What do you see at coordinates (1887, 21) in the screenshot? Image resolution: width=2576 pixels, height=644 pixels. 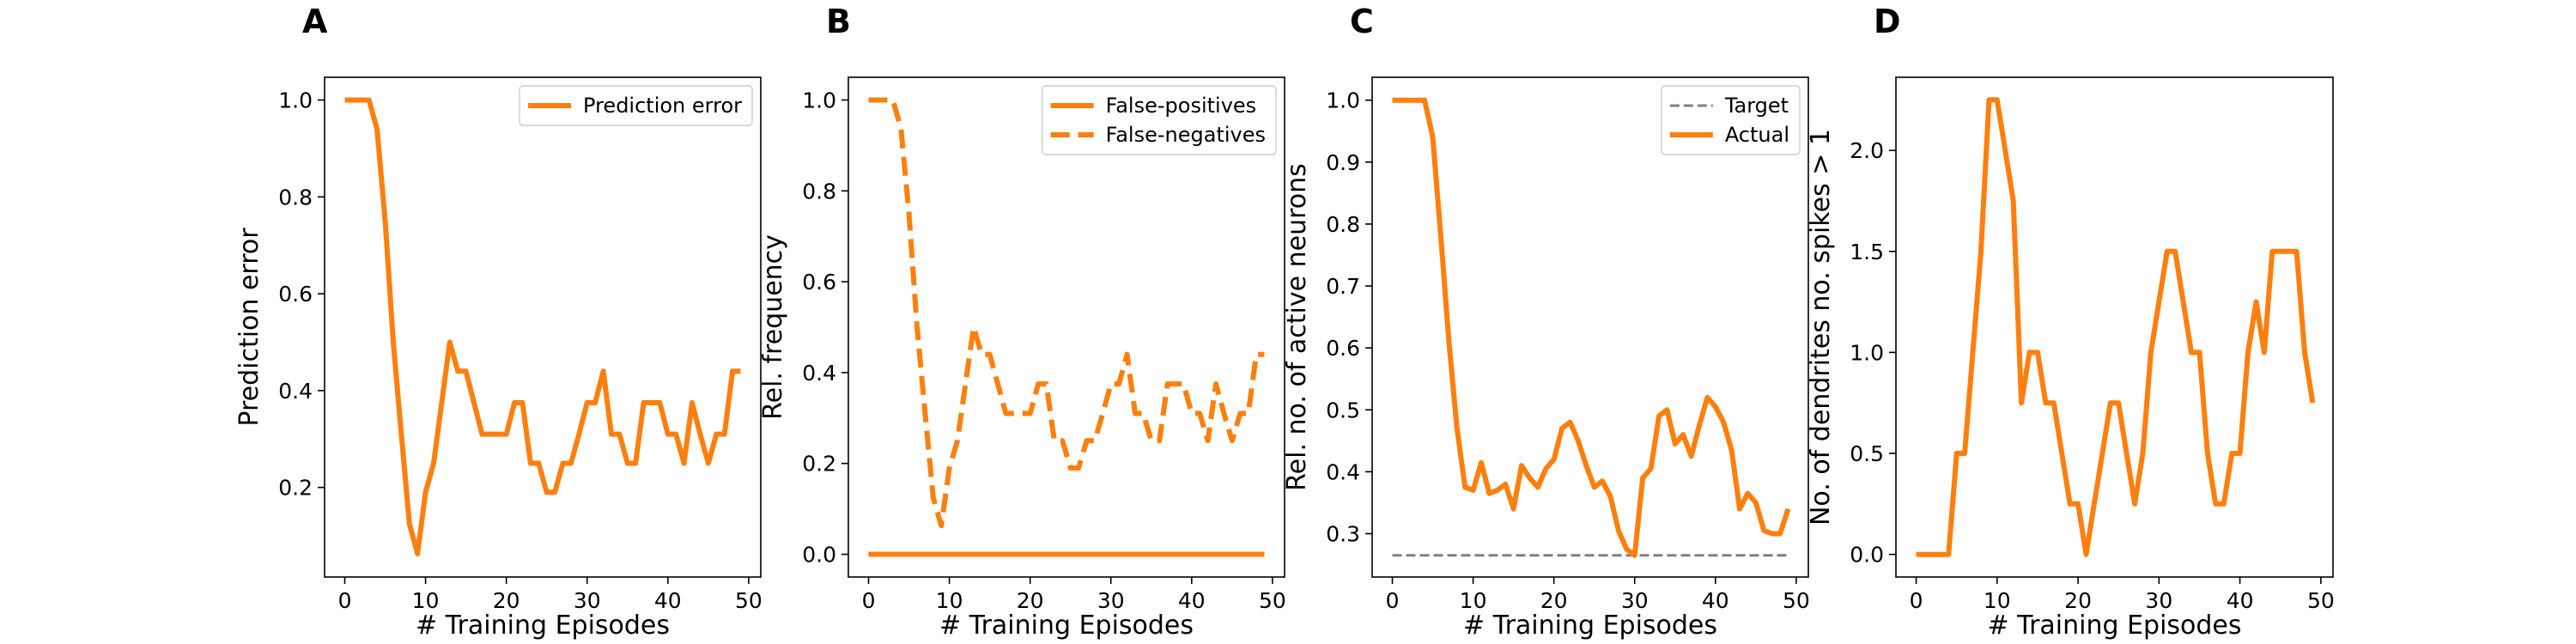 I see `panel-letter: D` at bounding box center [1887, 21].